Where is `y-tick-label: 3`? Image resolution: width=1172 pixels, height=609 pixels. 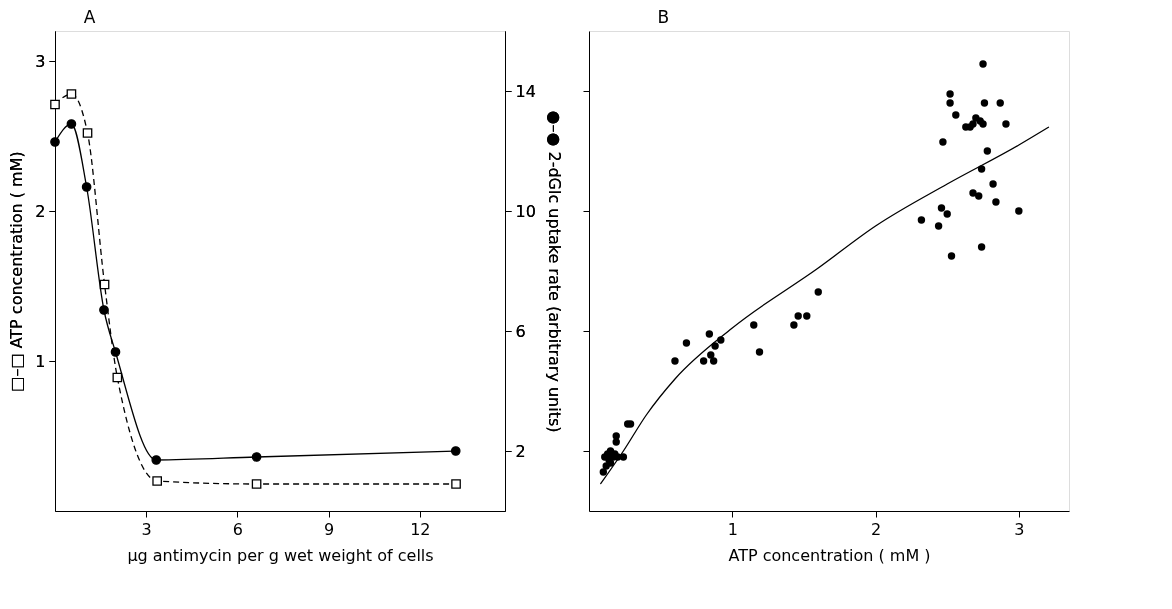 y-tick-label: 3 is located at coordinates (40, 61).